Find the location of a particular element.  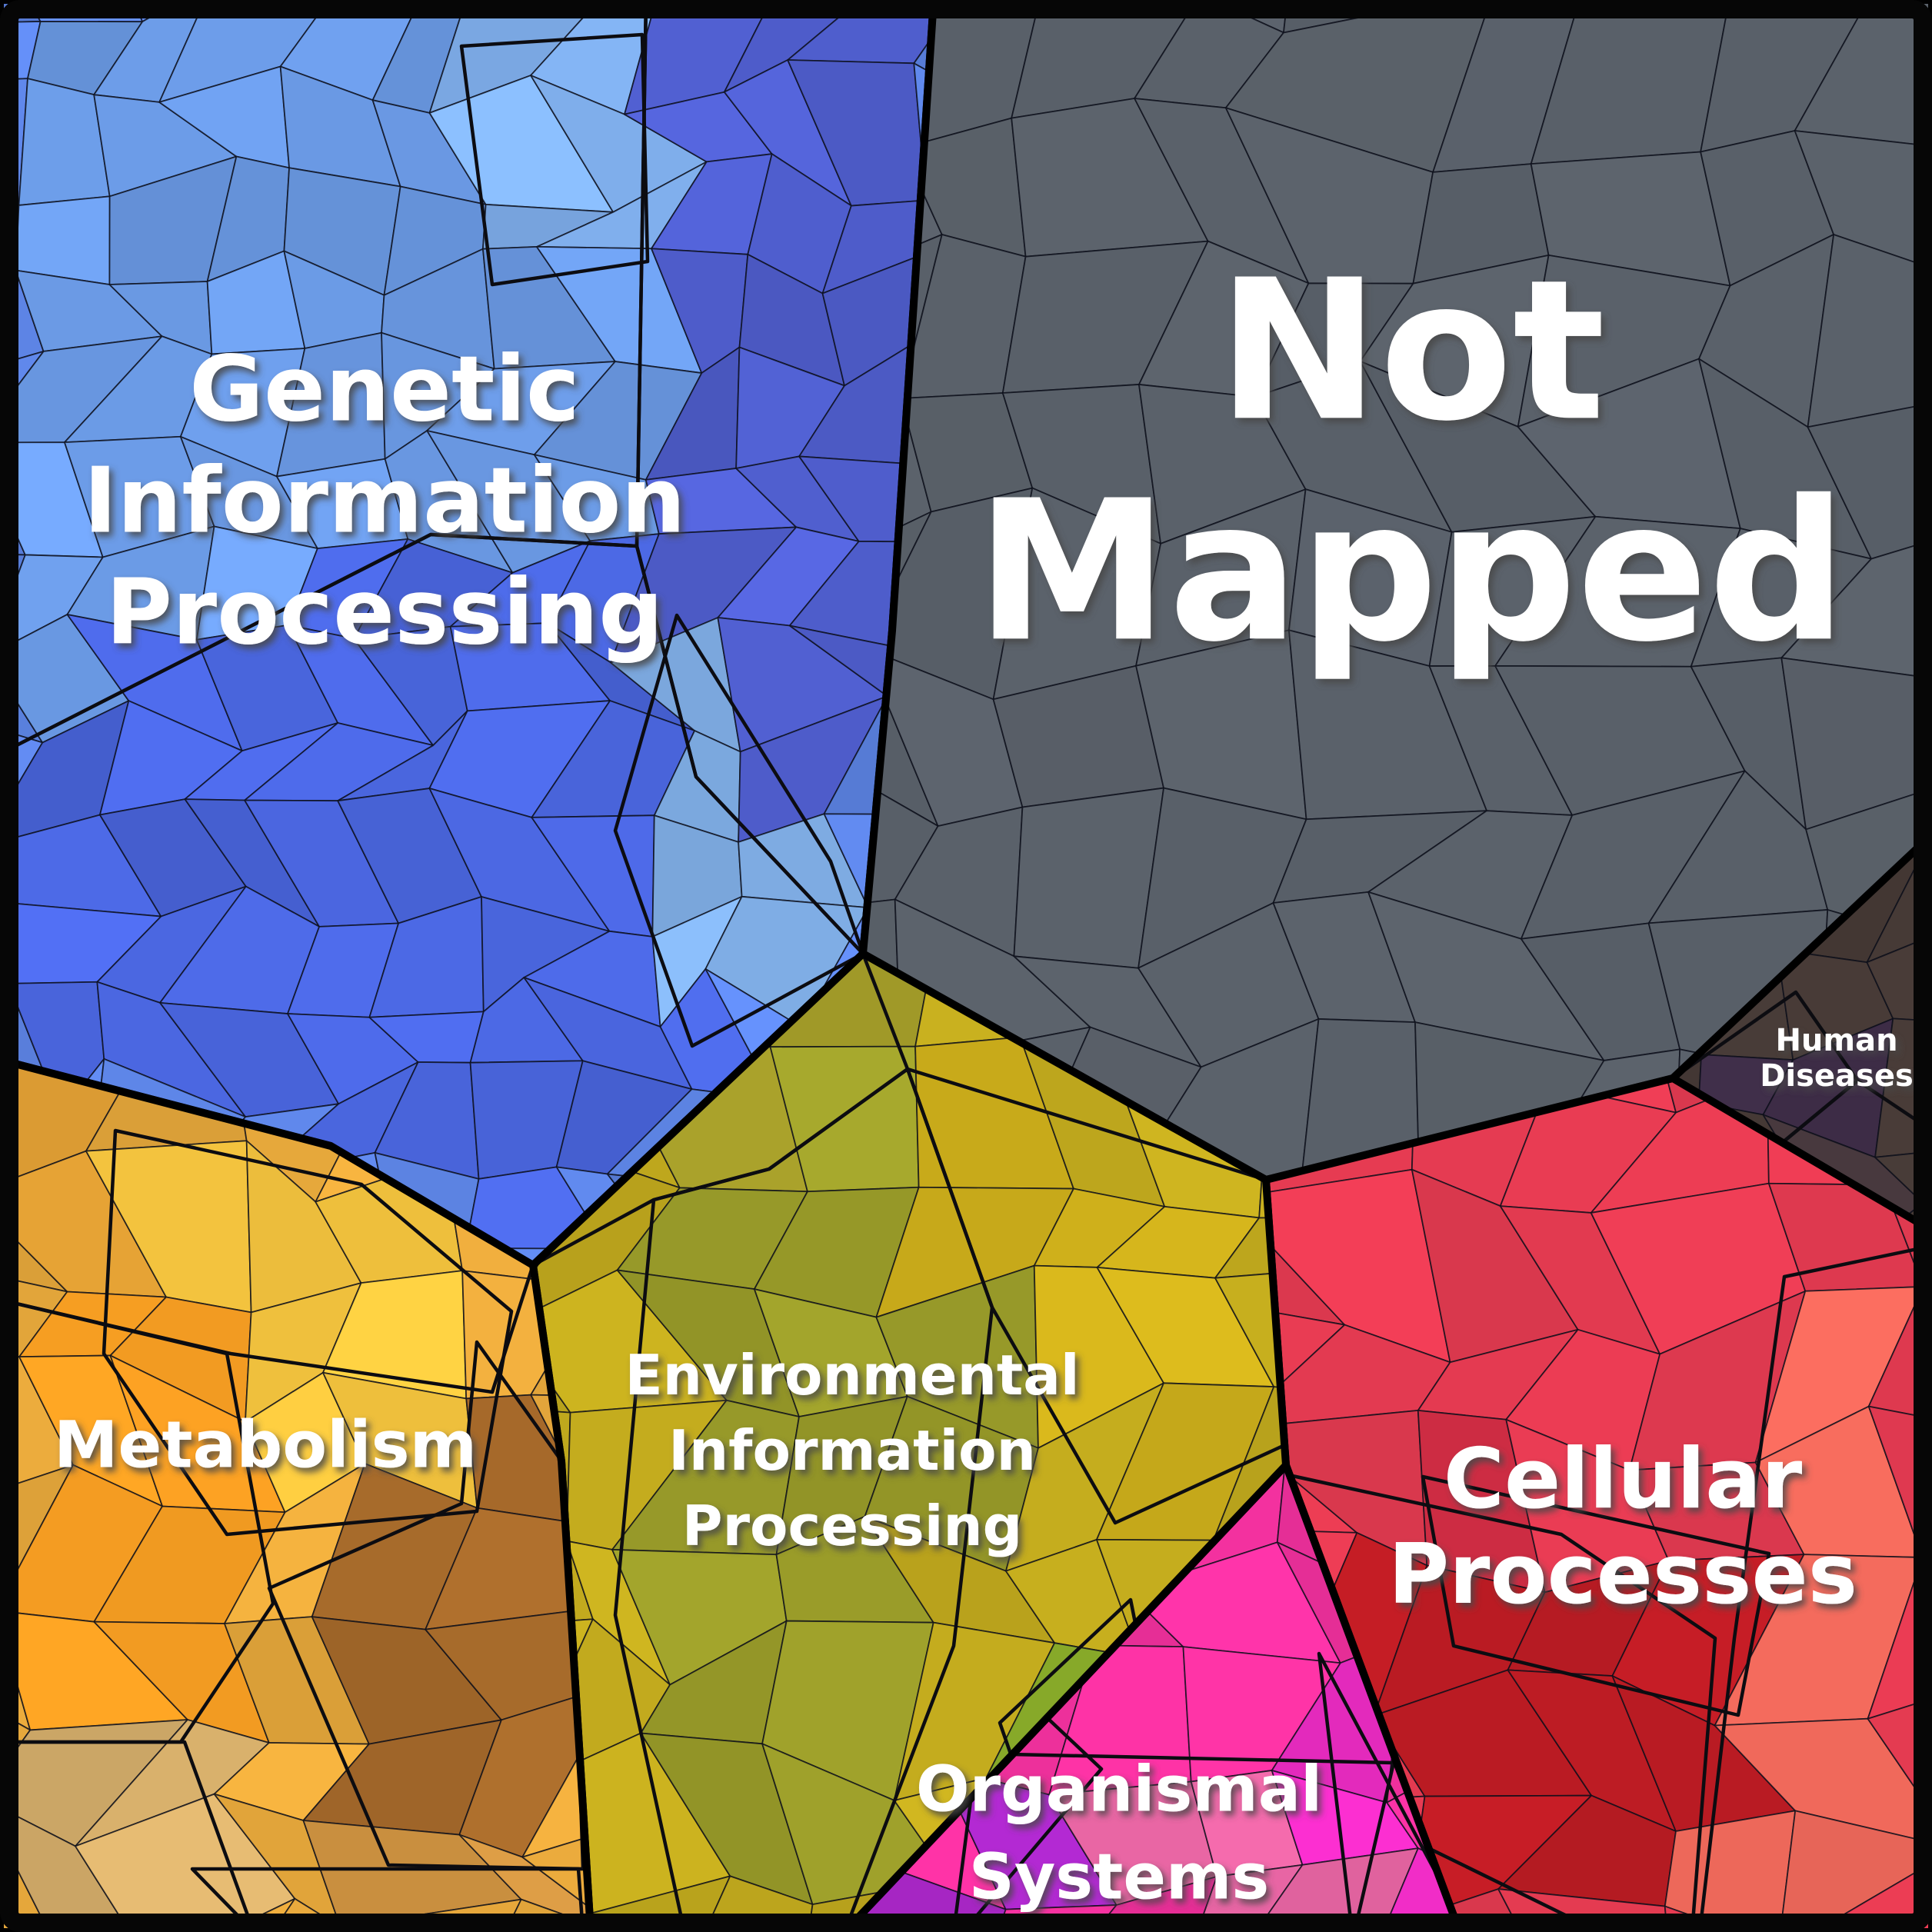

organismal-systems-label: Organismal Systems is located at coordinates (1119, 1834).